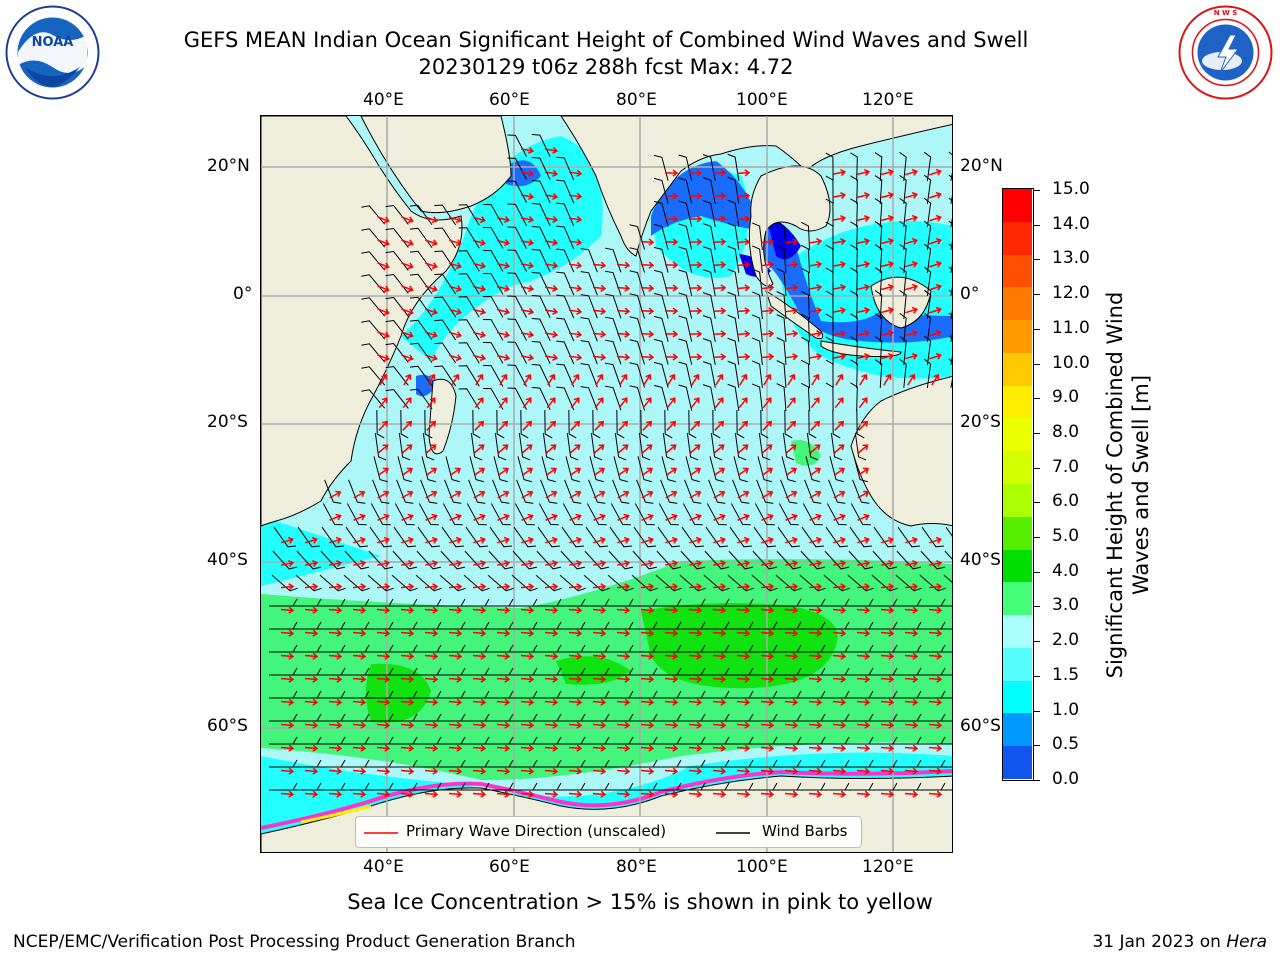  What do you see at coordinates (1066, 779) in the screenshot?
I see `colorbar-tick-label: 0.0` at bounding box center [1066, 779].